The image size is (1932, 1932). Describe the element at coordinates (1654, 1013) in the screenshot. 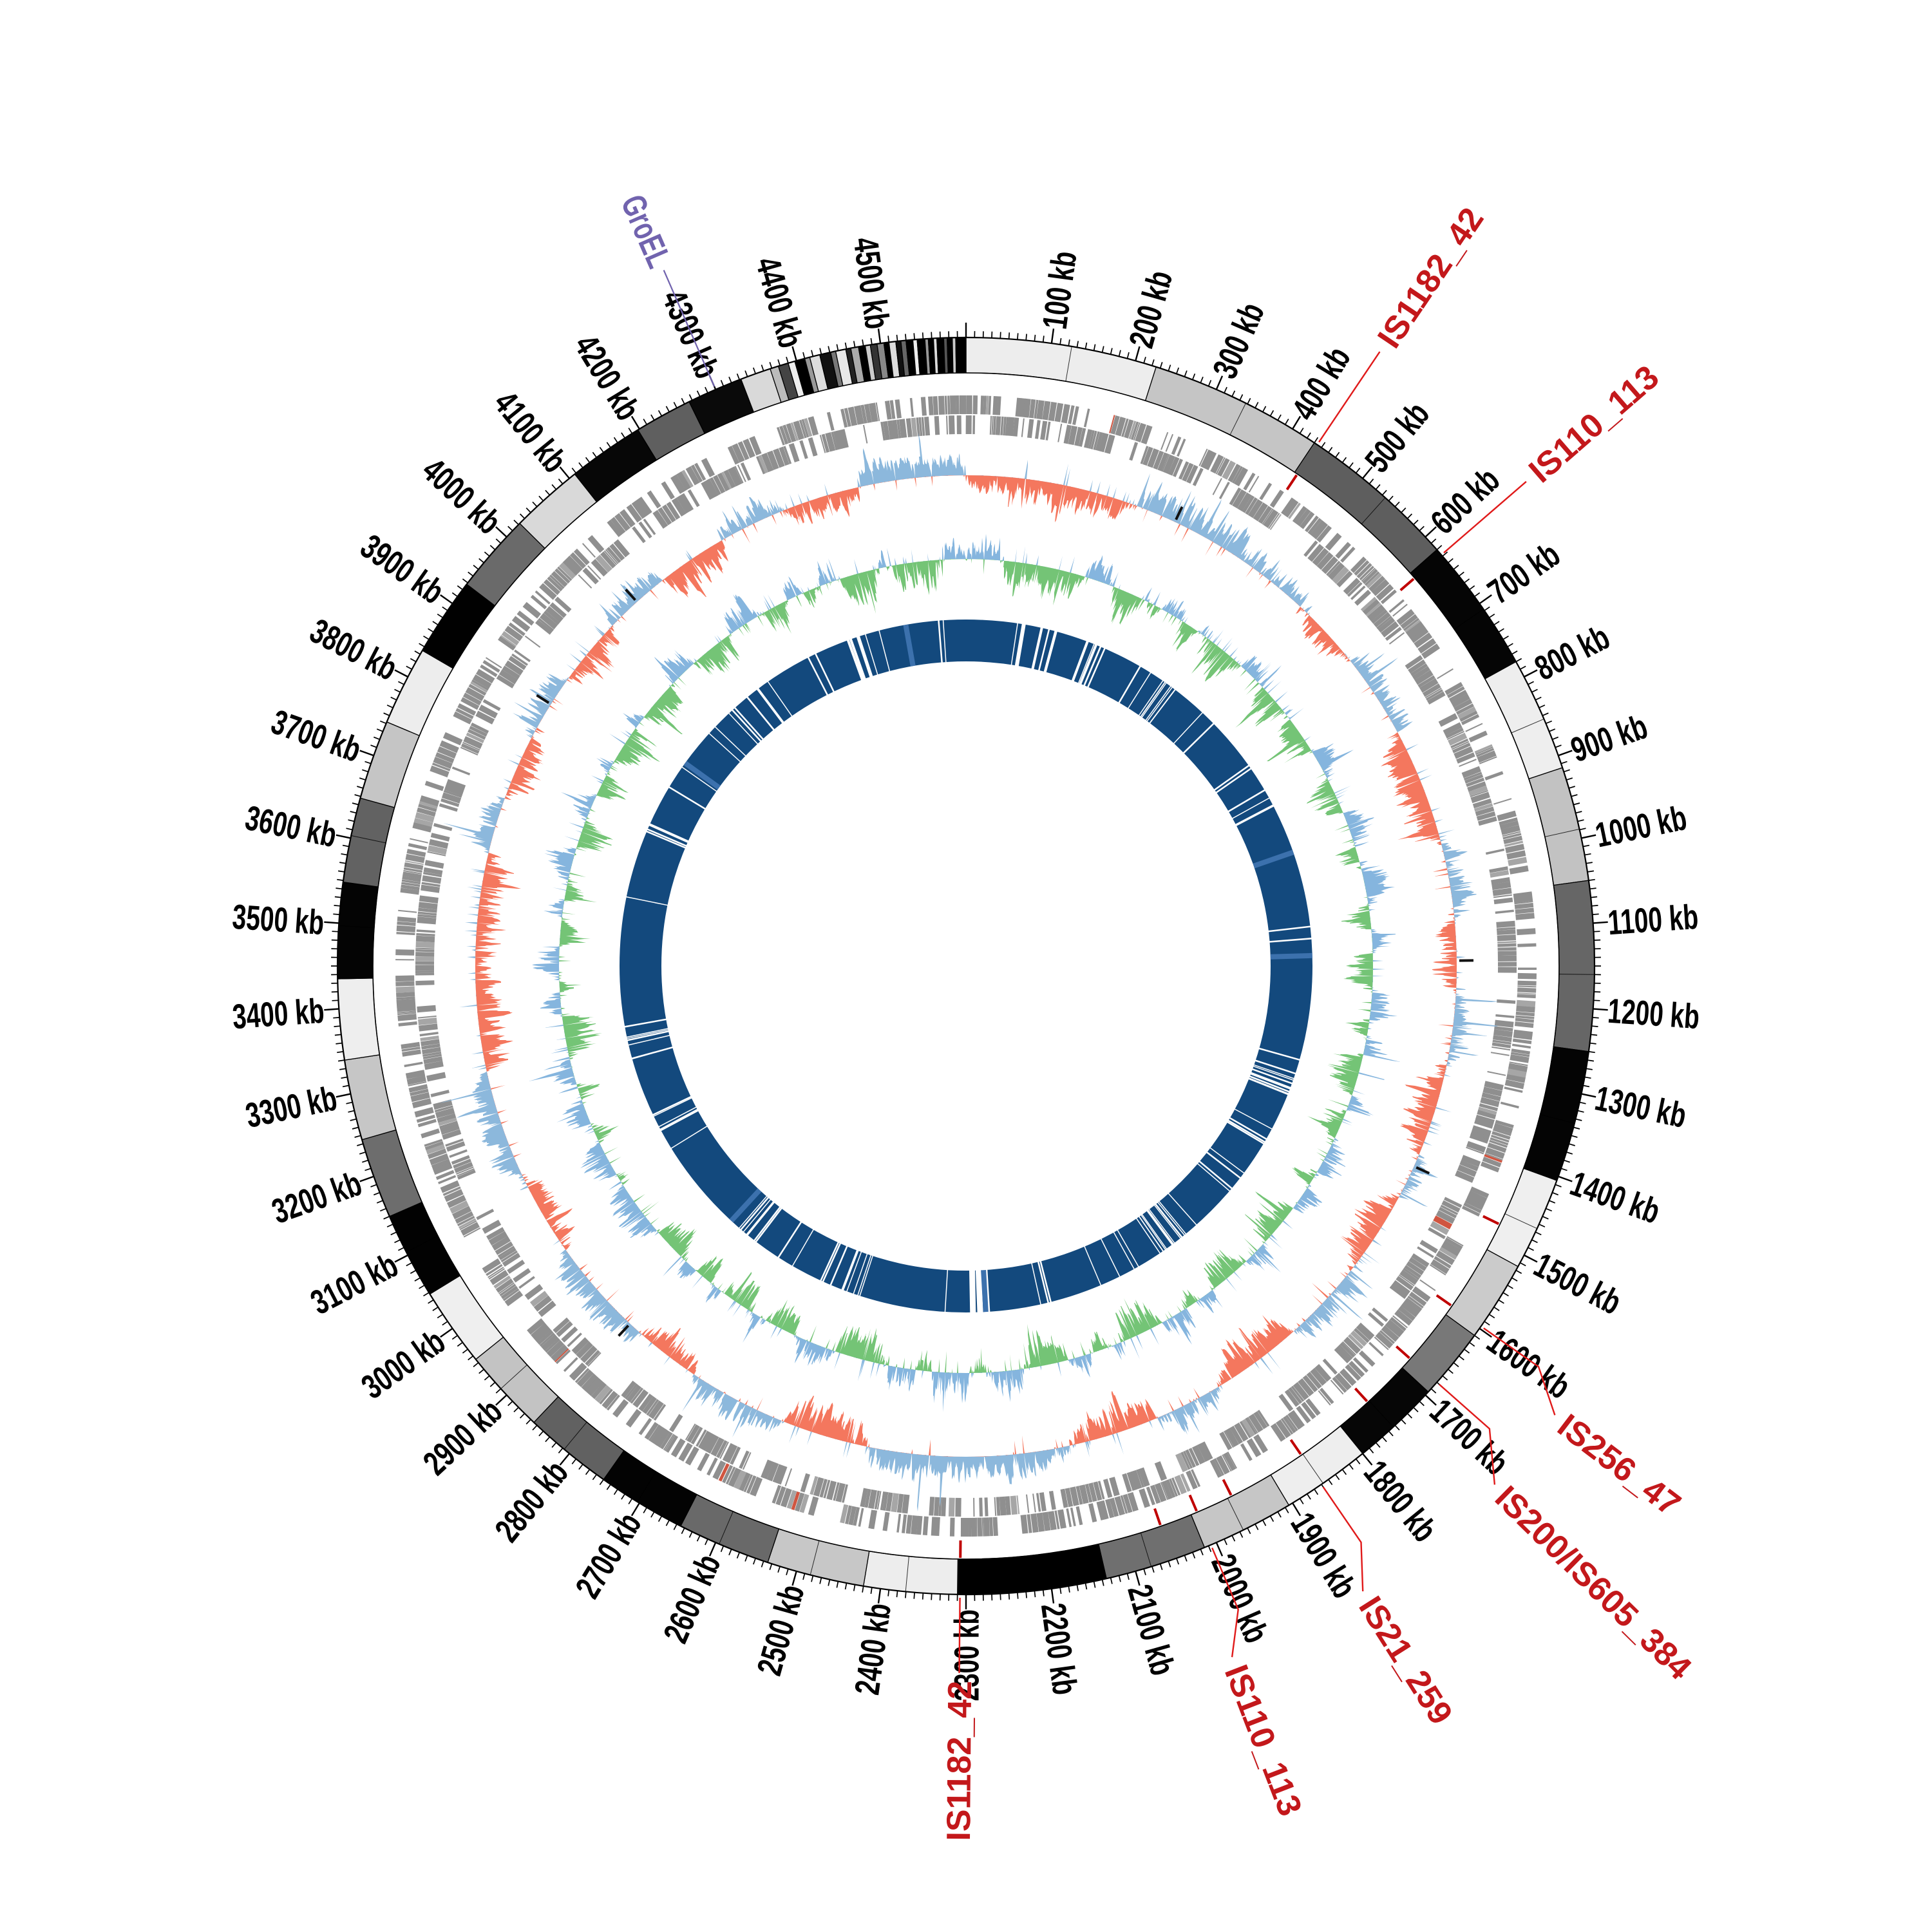

I see `svg-text: 1200 kb` at that location.